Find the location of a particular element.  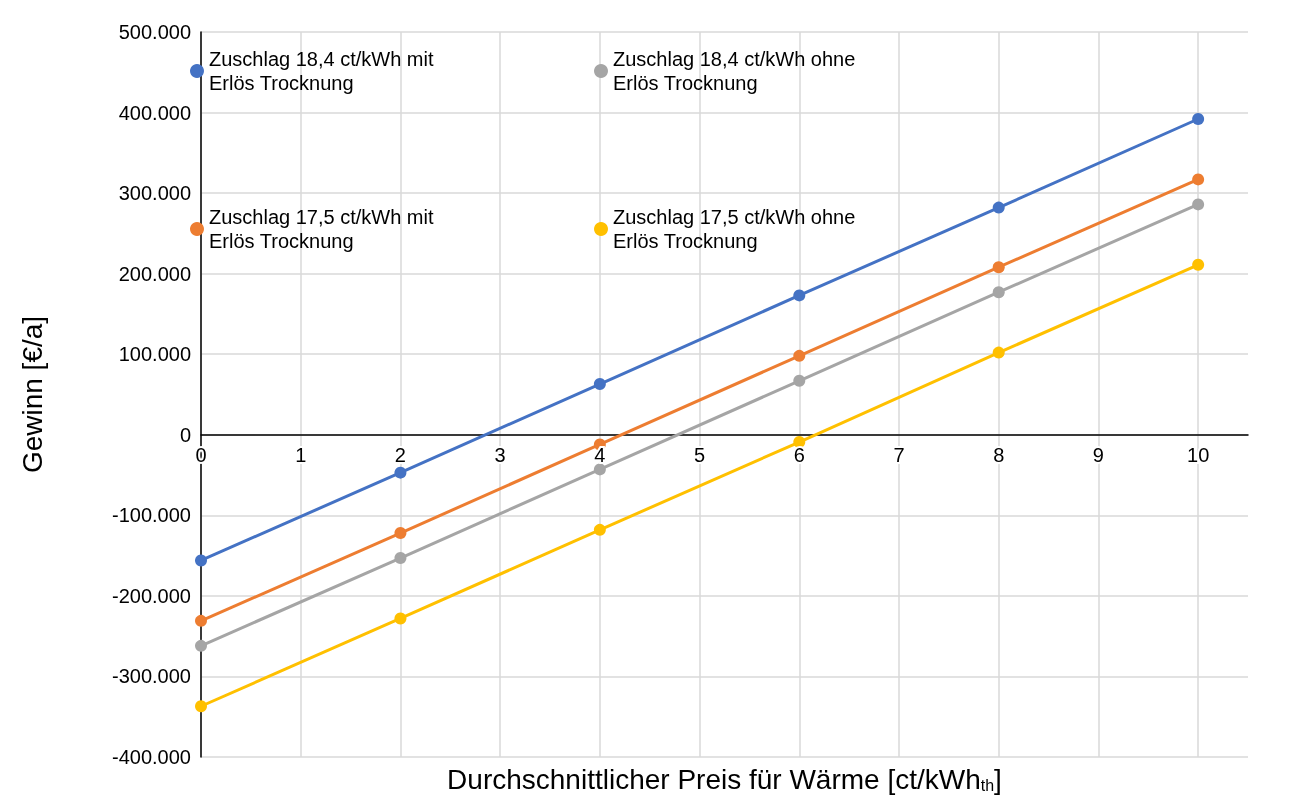

legend-label: Zuschlag 17,5 ct/kWh mit Erlös Trocknung is located at coordinates (324, 229).